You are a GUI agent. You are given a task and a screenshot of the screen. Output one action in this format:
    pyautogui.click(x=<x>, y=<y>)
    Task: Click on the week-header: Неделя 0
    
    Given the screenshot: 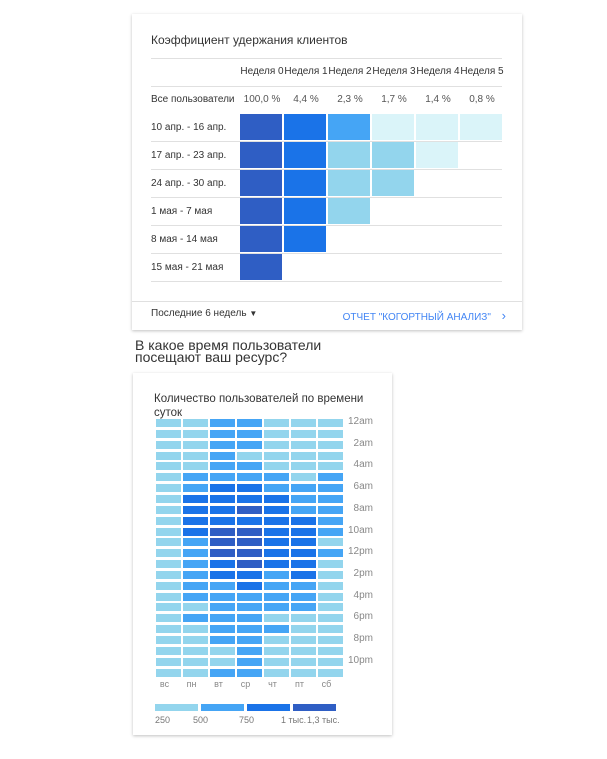 What is the action you would take?
    pyautogui.click(x=262, y=71)
    